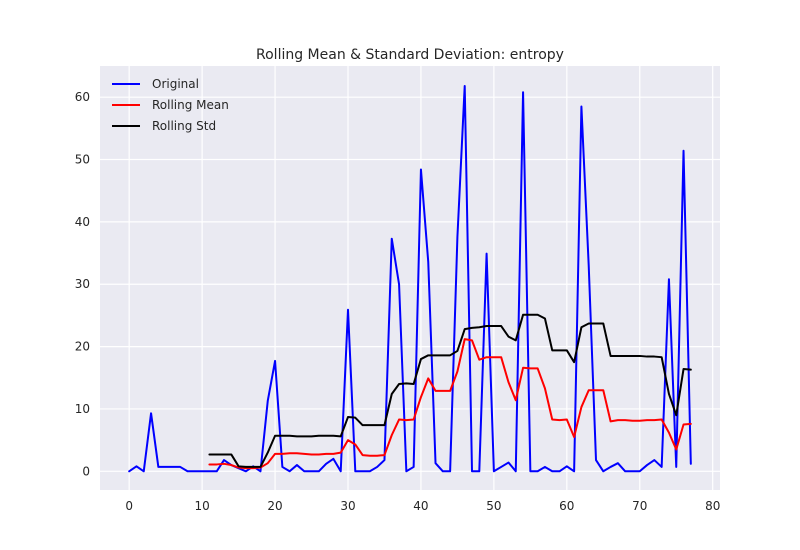 The width and height of the screenshot is (800, 550). What do you see at coordinates (82, 160) in the screenshot?
I see `y-tick-label: 50` at bounding box center [82, 160].